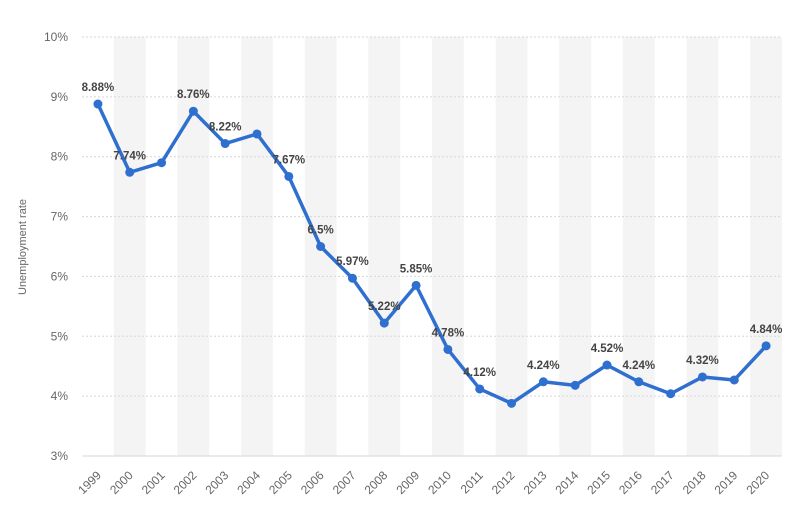 This screenshot has height=524, width=800. Describe the element at coordinates (121, 482) in the screenshot. I see `x-tick-label: 2000` at that location.